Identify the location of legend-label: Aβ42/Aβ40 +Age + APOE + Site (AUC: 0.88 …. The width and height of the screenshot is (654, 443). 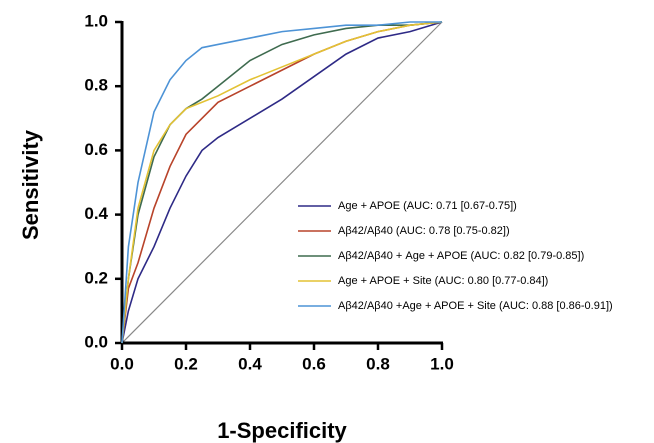
(475, 306).